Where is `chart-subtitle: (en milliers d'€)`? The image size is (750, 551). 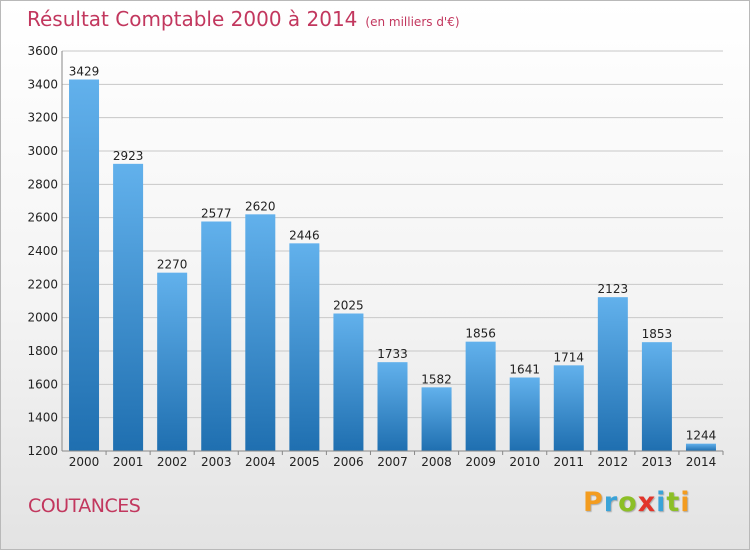 chart-subtitle: (en milliers d'€) is located at coordinates (412, 22).